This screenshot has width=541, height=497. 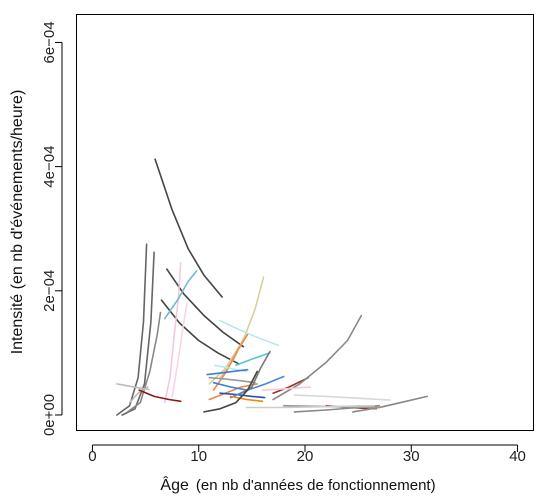 What do you see at coordinates (174, 484) in the screenshot?
I see `x-axis-title-main: Âge` at bounding box center [174, 484].